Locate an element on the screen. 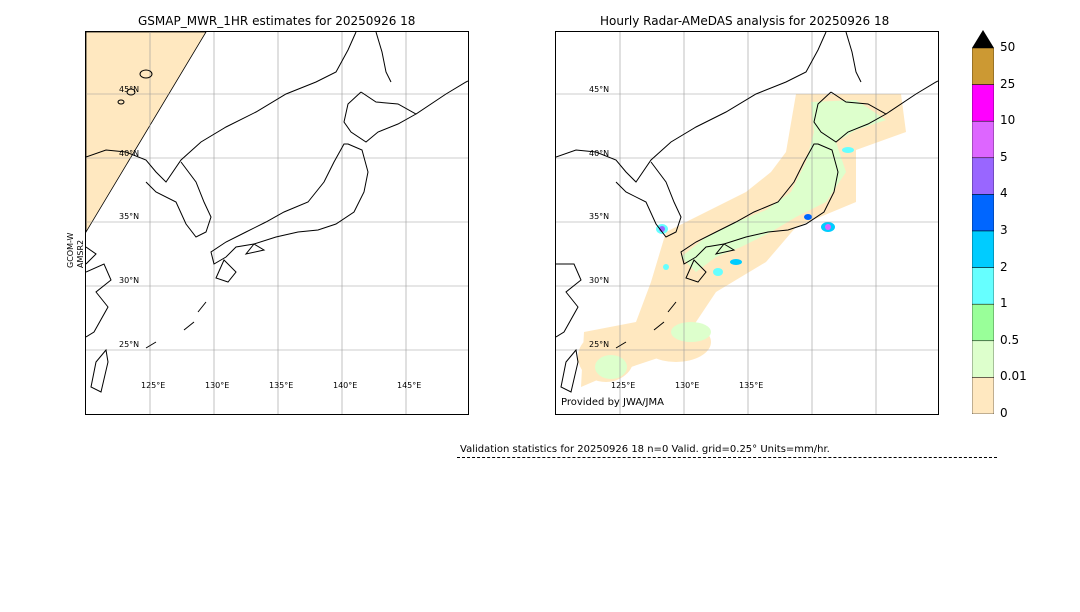 This screenshot has height=612, width=1080. colorbar-tick-label: 4 is located at coordinates (1004, 193).